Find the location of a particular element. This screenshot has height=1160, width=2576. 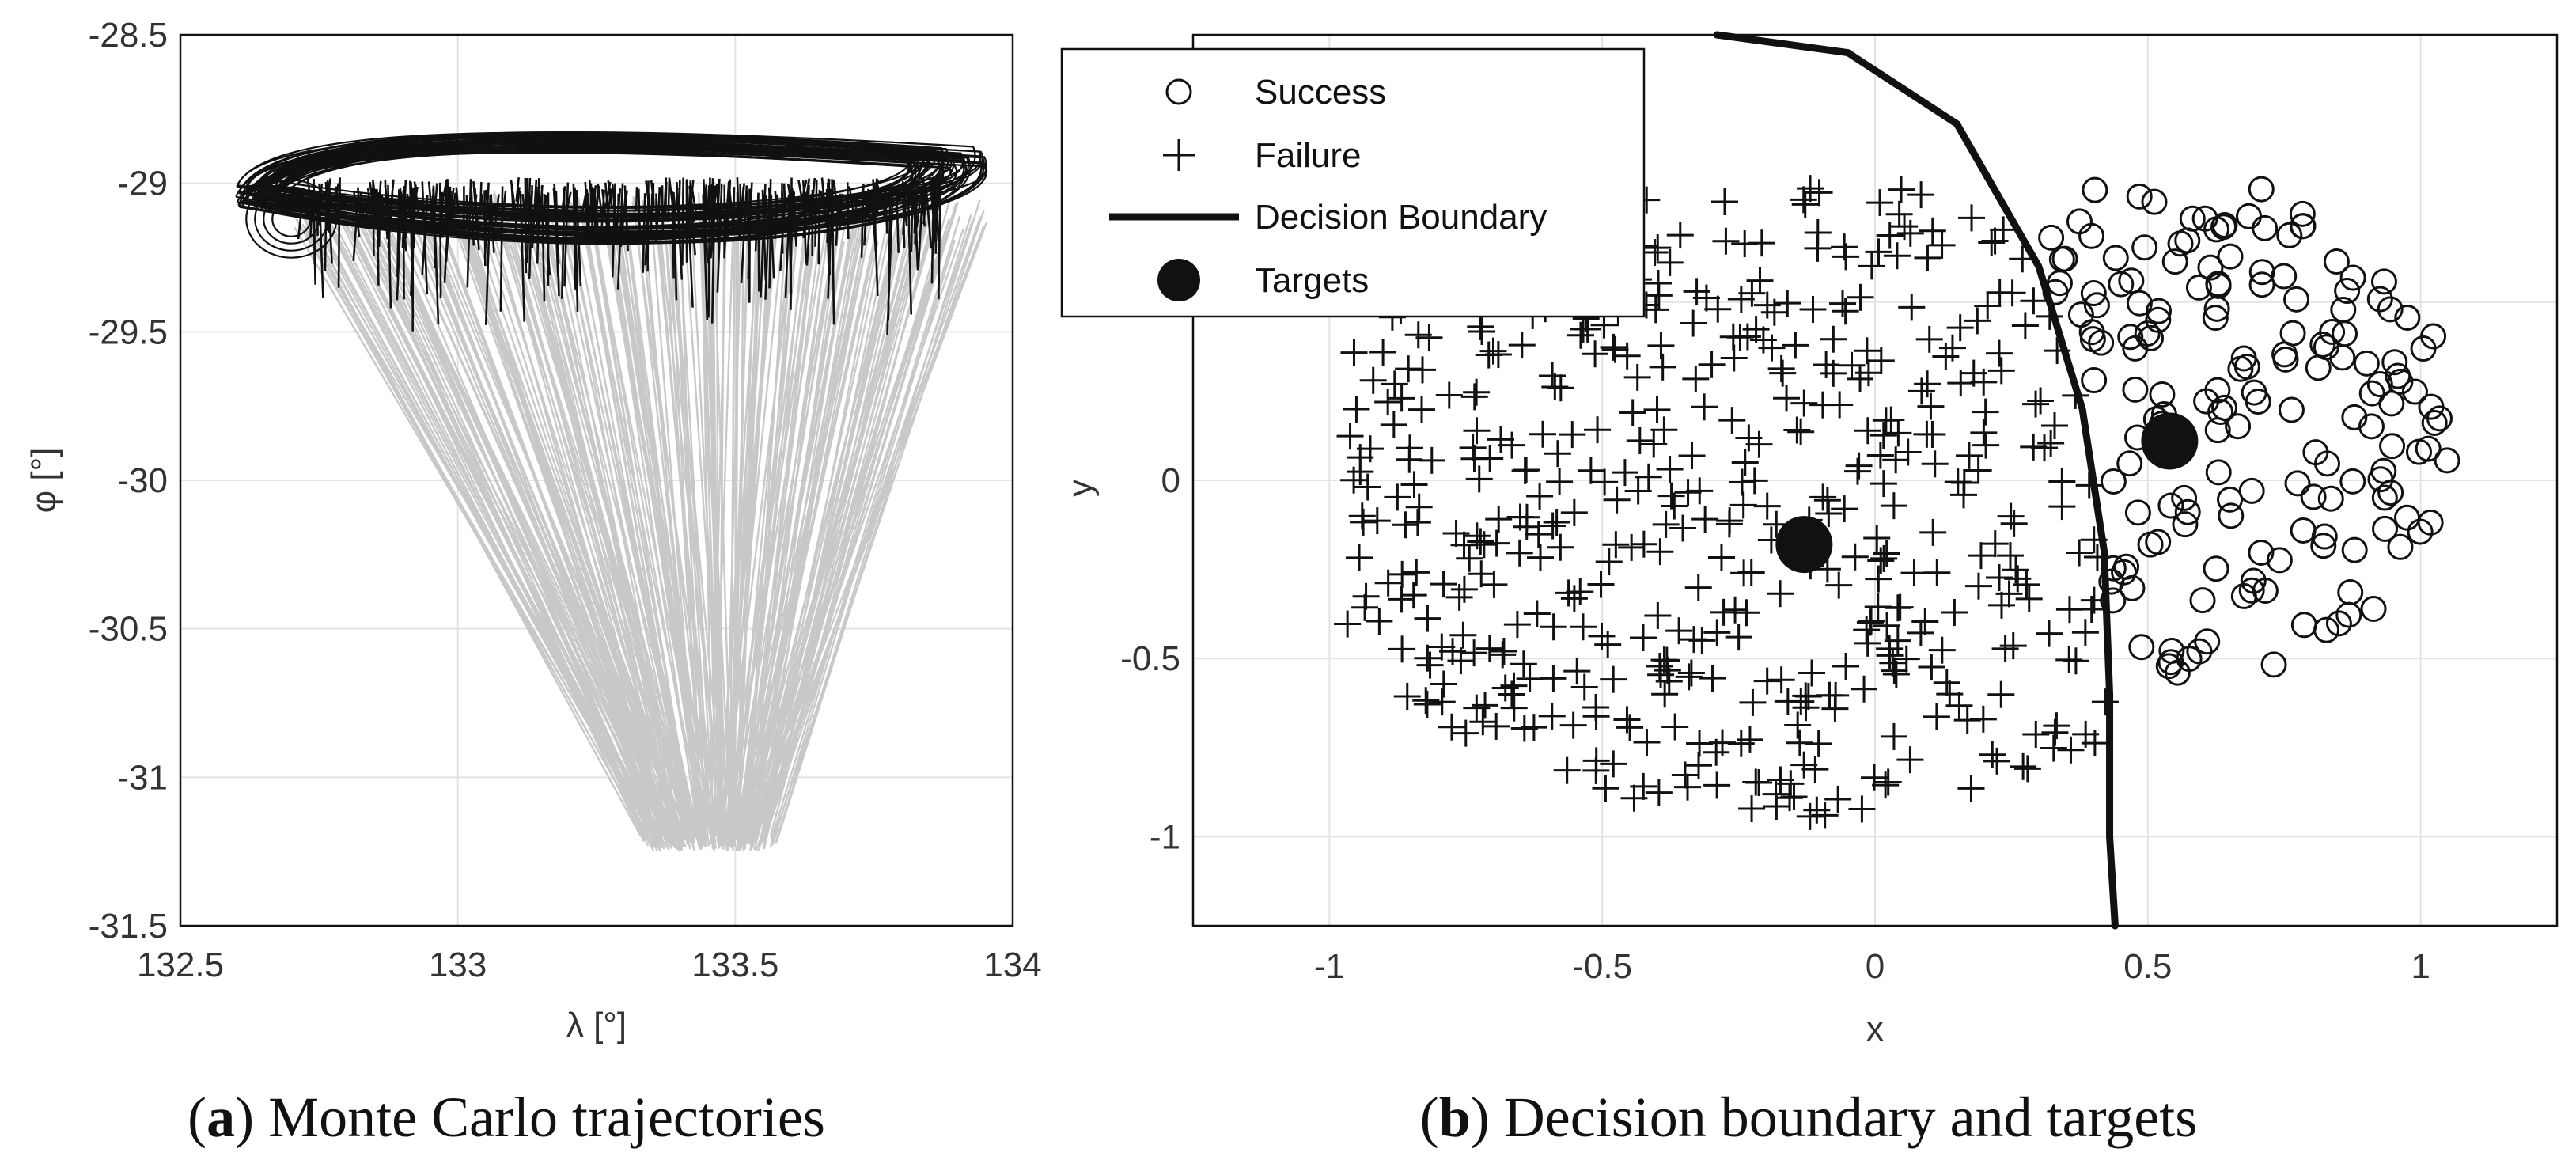

x-tick-label: -0.5 is located at coordinates (1602, 967).